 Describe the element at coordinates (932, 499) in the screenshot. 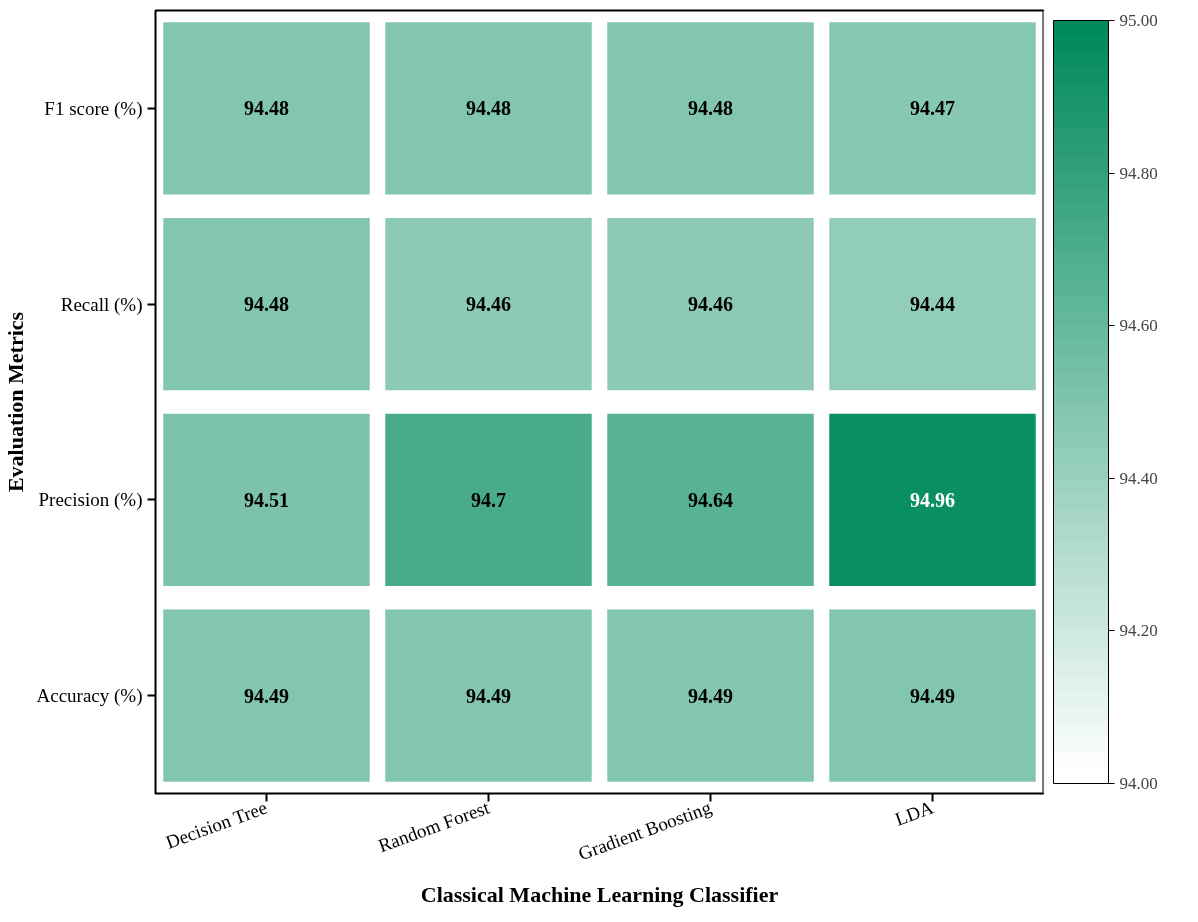

I see `data-label: 94.96` at that location.